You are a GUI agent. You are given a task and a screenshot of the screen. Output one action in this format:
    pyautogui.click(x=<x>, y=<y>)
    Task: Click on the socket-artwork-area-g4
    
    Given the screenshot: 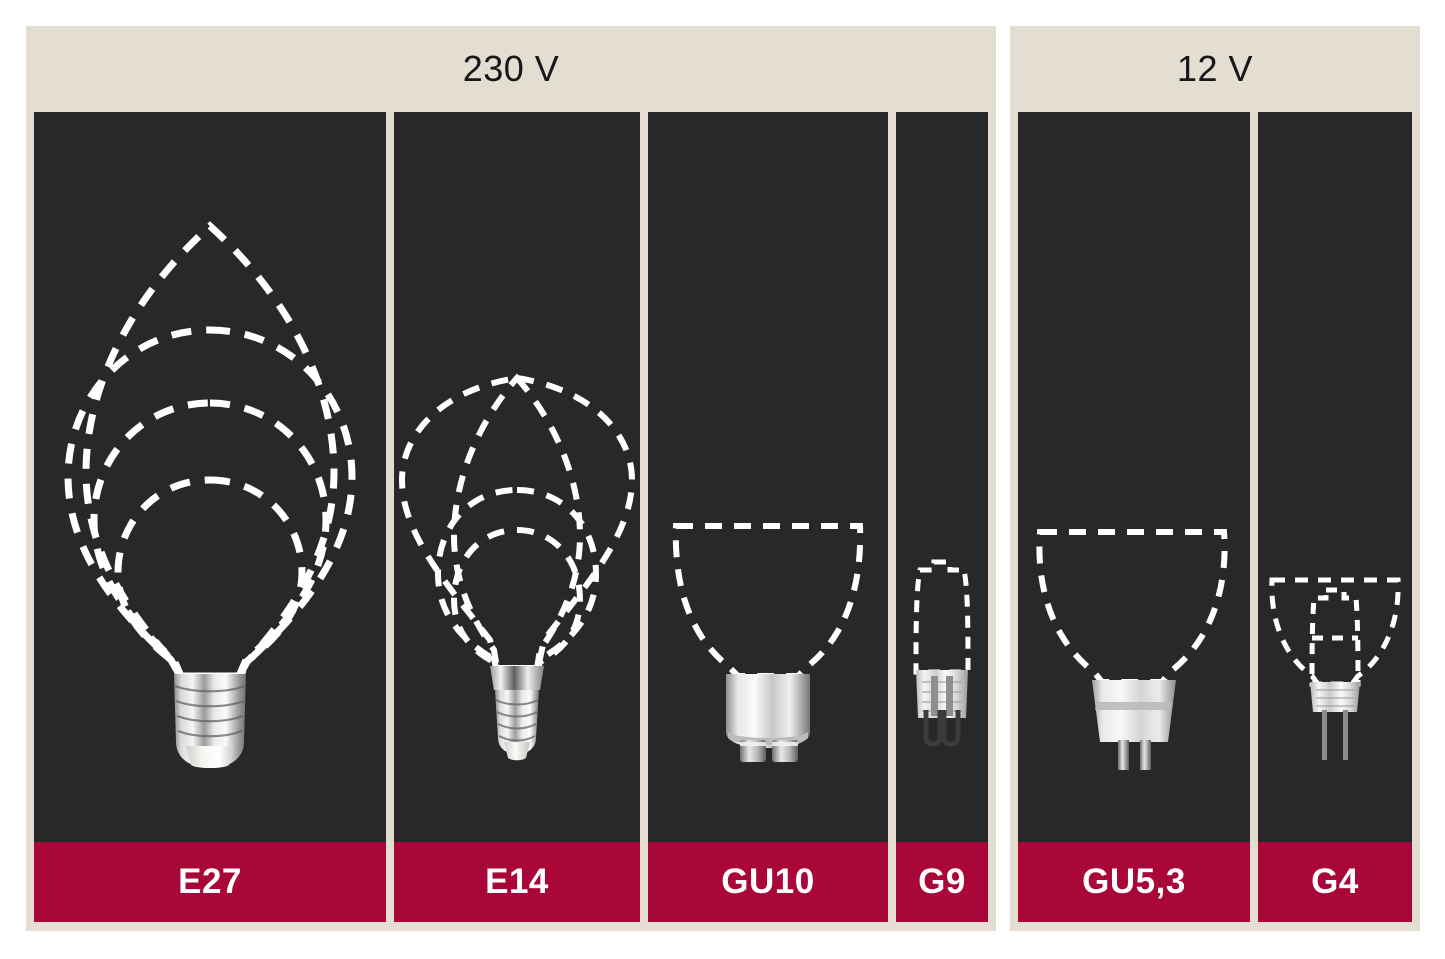 What is the action you would take?
    pyautogui.click(x=1335, y=477)
    